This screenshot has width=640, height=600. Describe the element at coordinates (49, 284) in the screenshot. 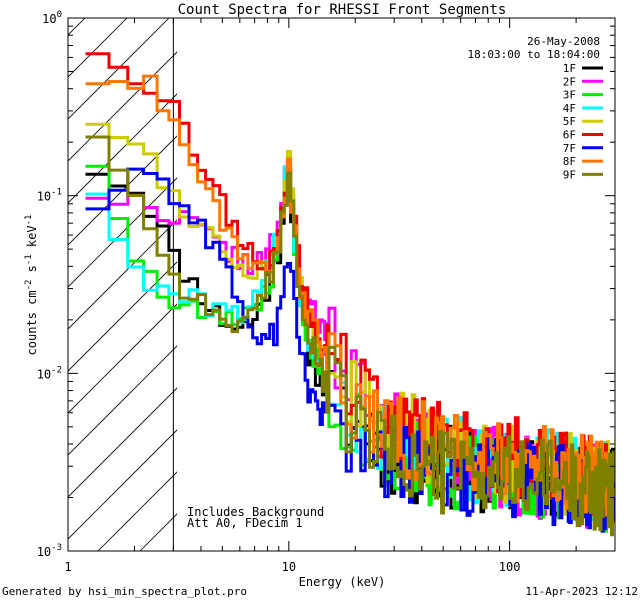

I see `y-tick-labels: 10⁰ 10⁻¹ 10⁻² 10⁻³` at that location.